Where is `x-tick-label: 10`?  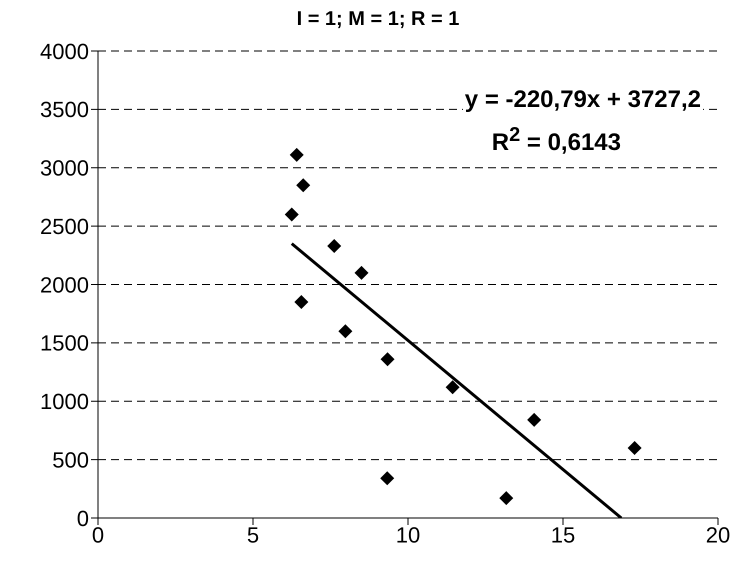
x-tick-label: 10 is located at coordinates (408, 535).